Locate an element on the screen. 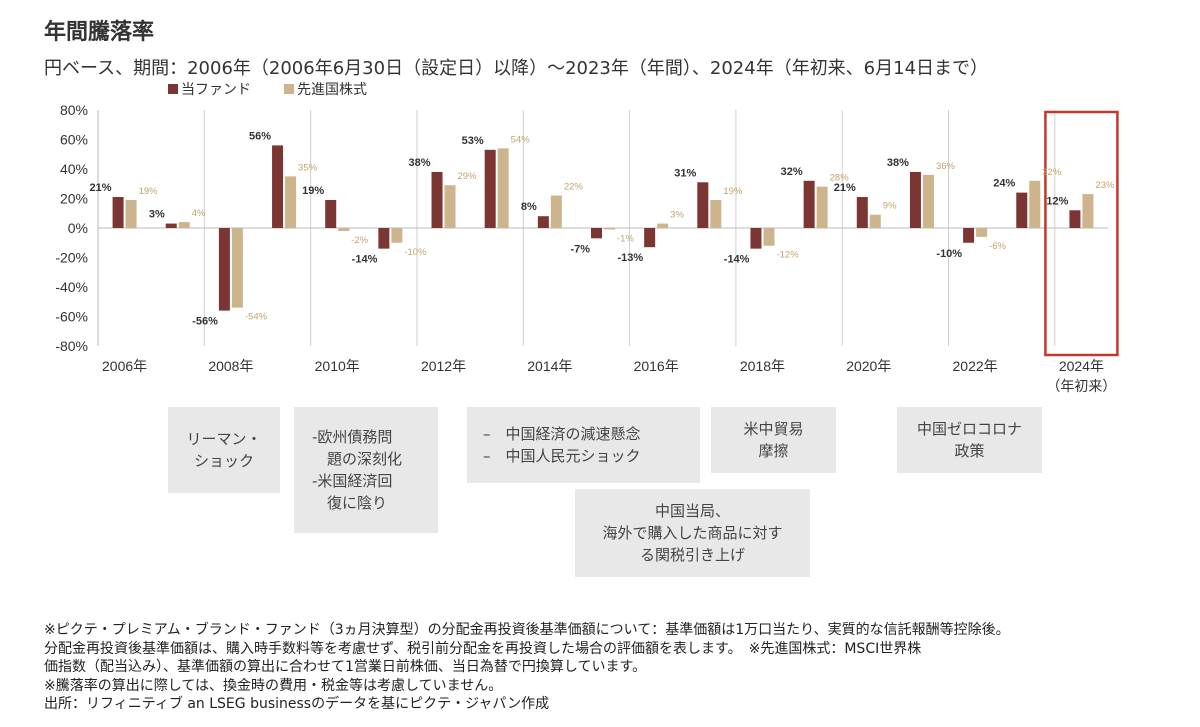  bar-fund-2024 is located at coordinates (1075, 219).